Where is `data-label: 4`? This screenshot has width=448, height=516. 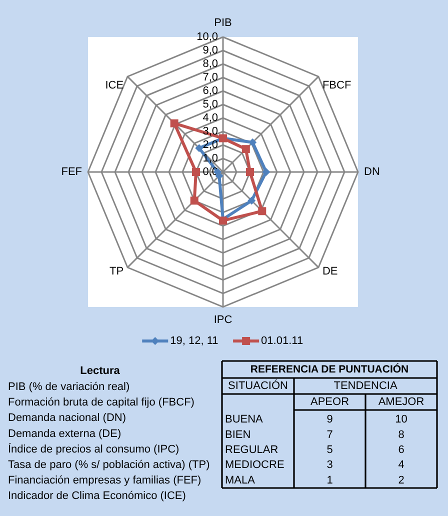 data-label: 4 is located at coordinates (401, 465).